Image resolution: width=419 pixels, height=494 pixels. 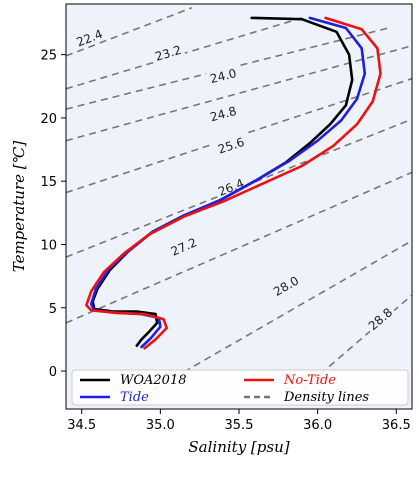 I want to click on density-label: 24.8, so click(x=223, y=114).